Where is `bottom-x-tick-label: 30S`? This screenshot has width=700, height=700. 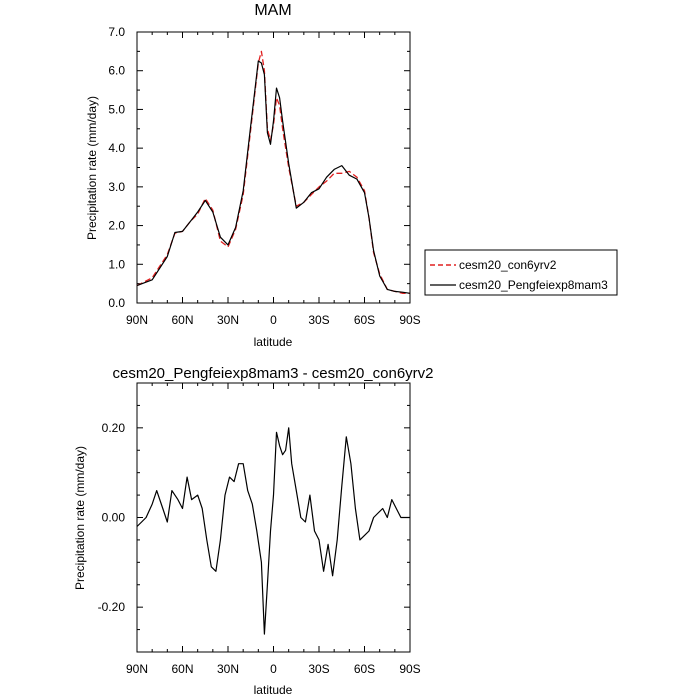 bottom-x-tick-label: 30S is located at coordinates (318, 669).